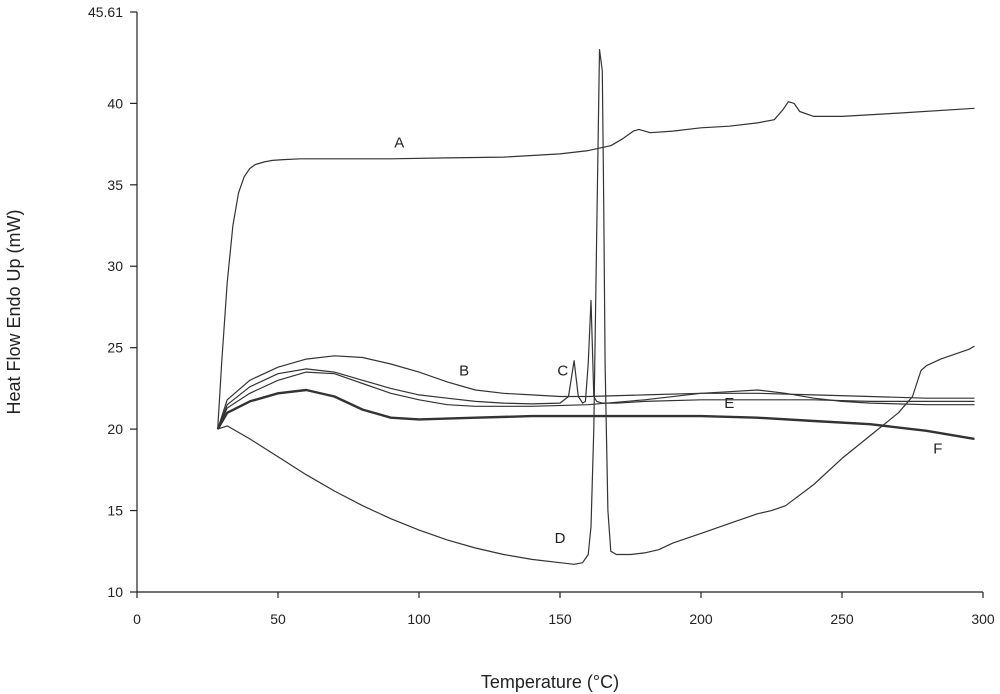 This screenshot has height=694, width=1000. I want to click on series-line-c, so click(596, 364).